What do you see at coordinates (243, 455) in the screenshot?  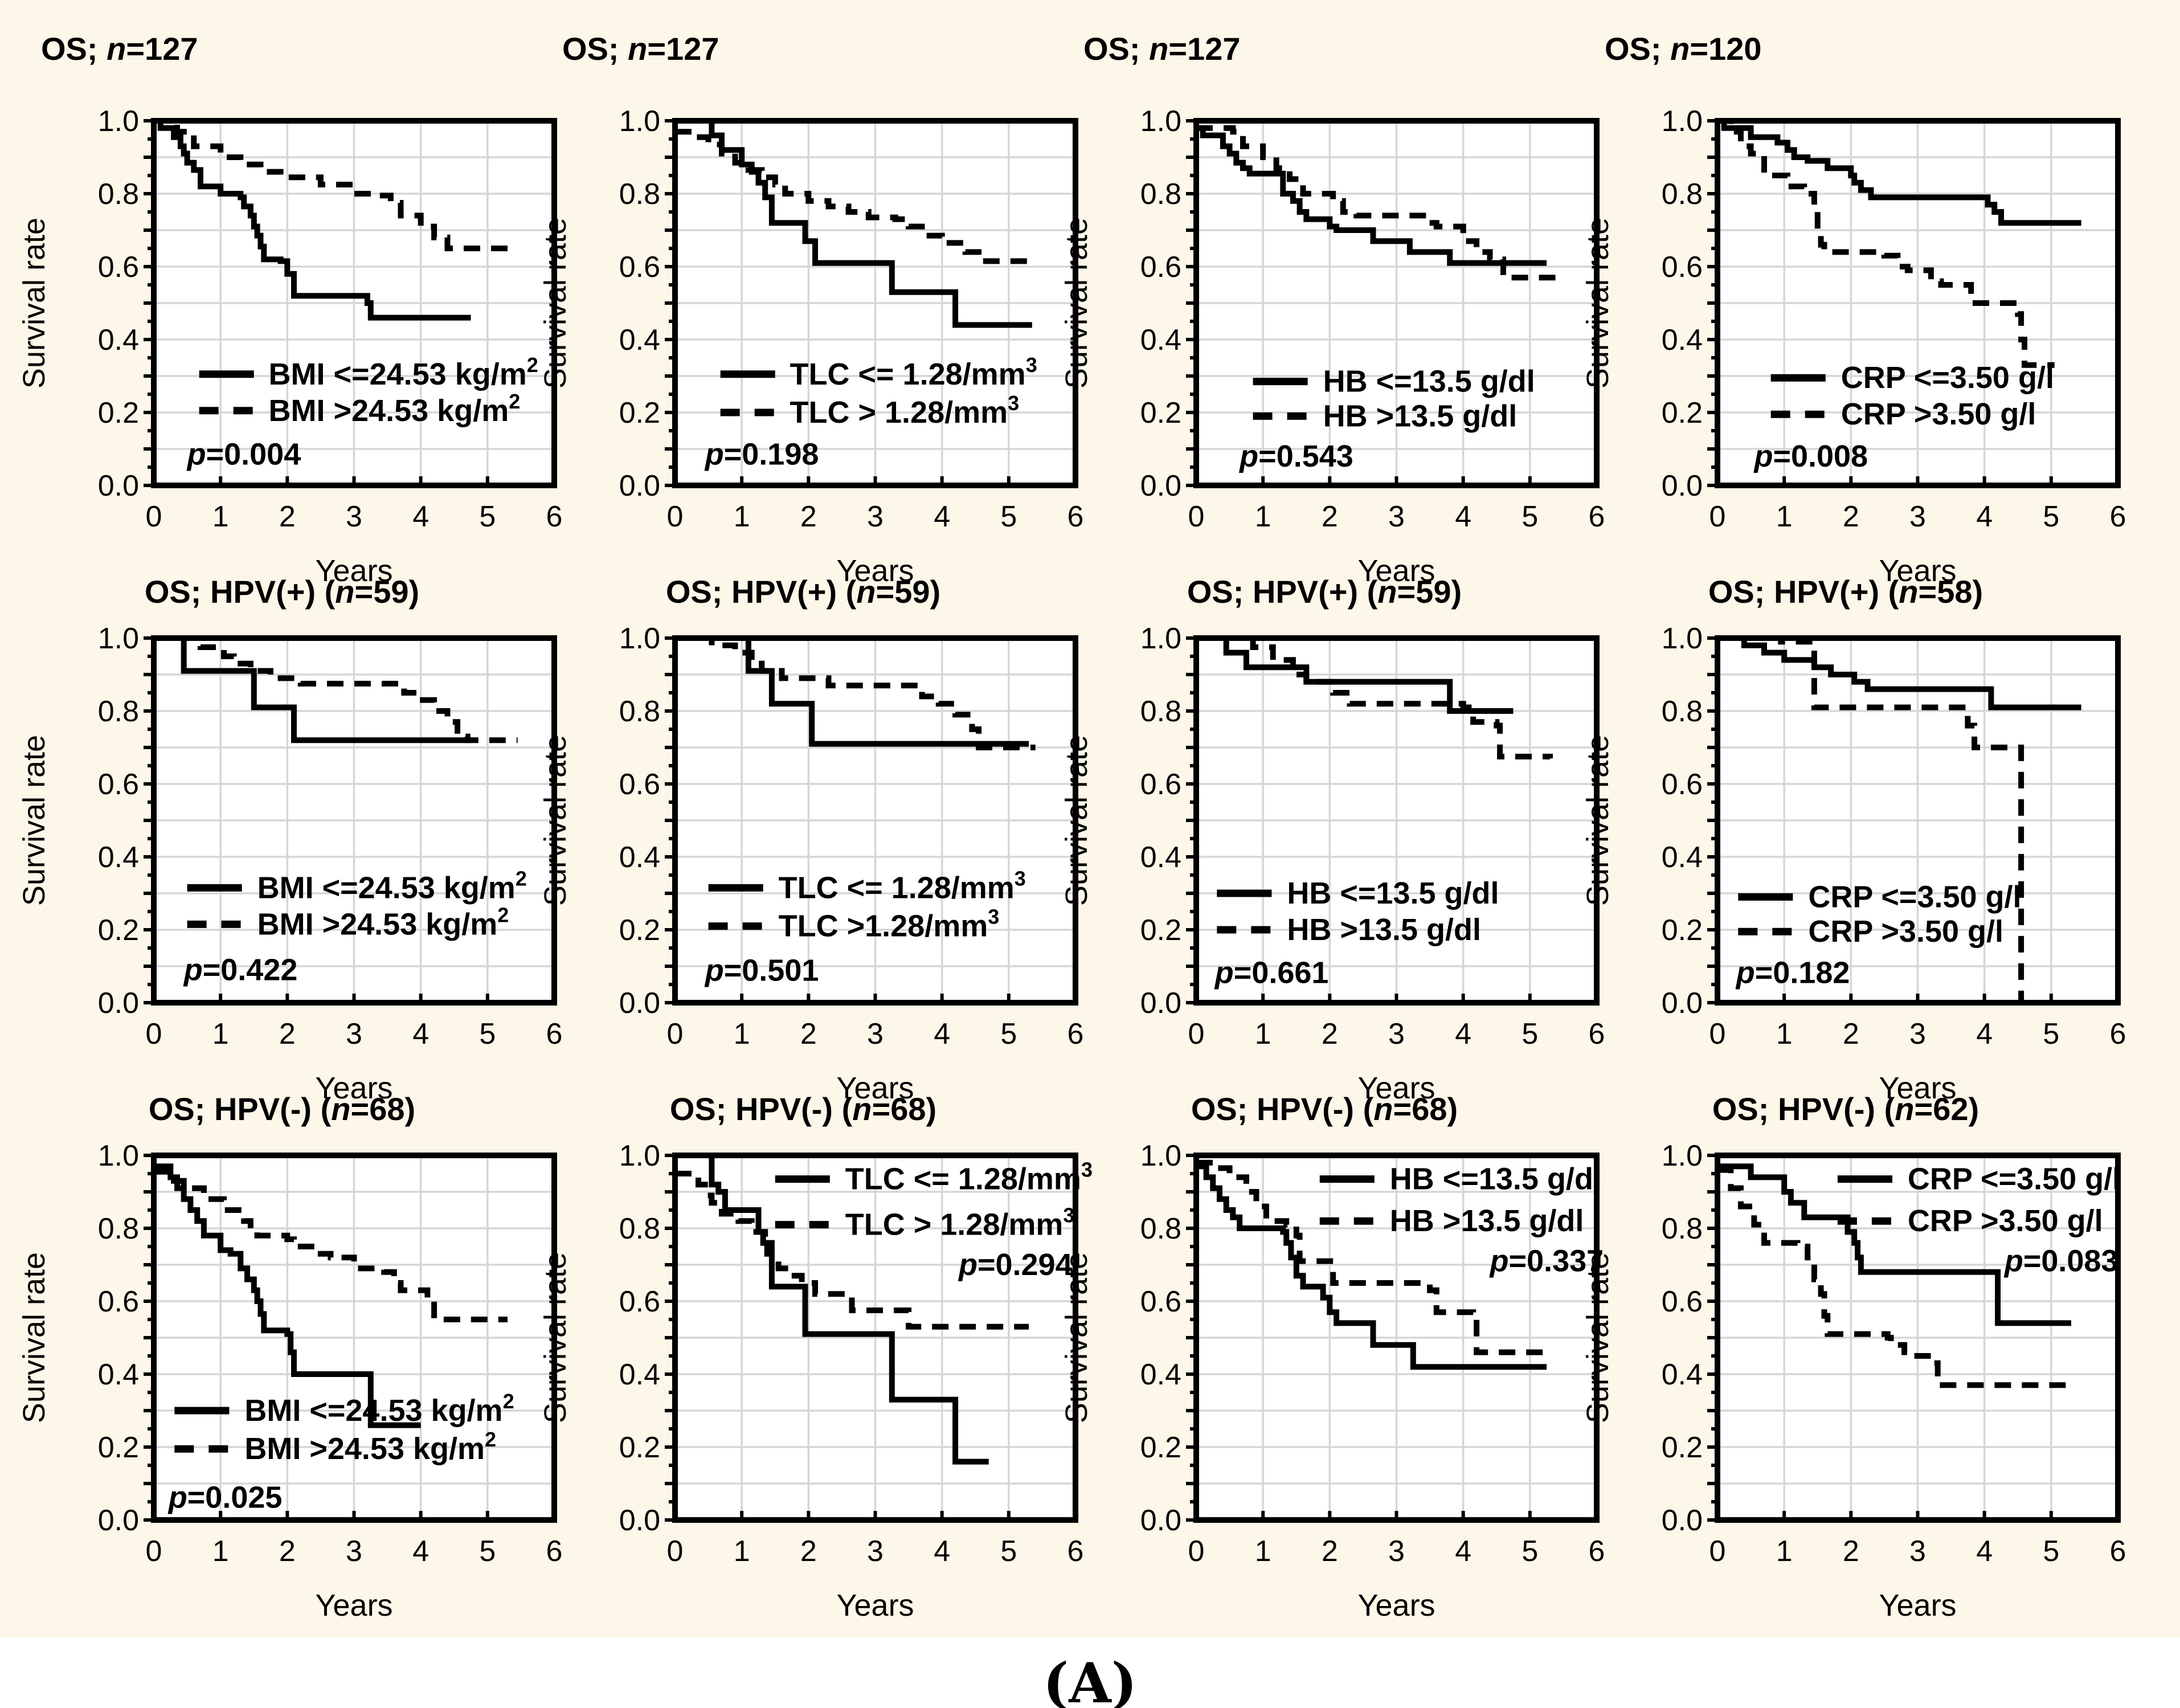 I see `p-value-label: p=0.004` at bounding box center [243, 455].